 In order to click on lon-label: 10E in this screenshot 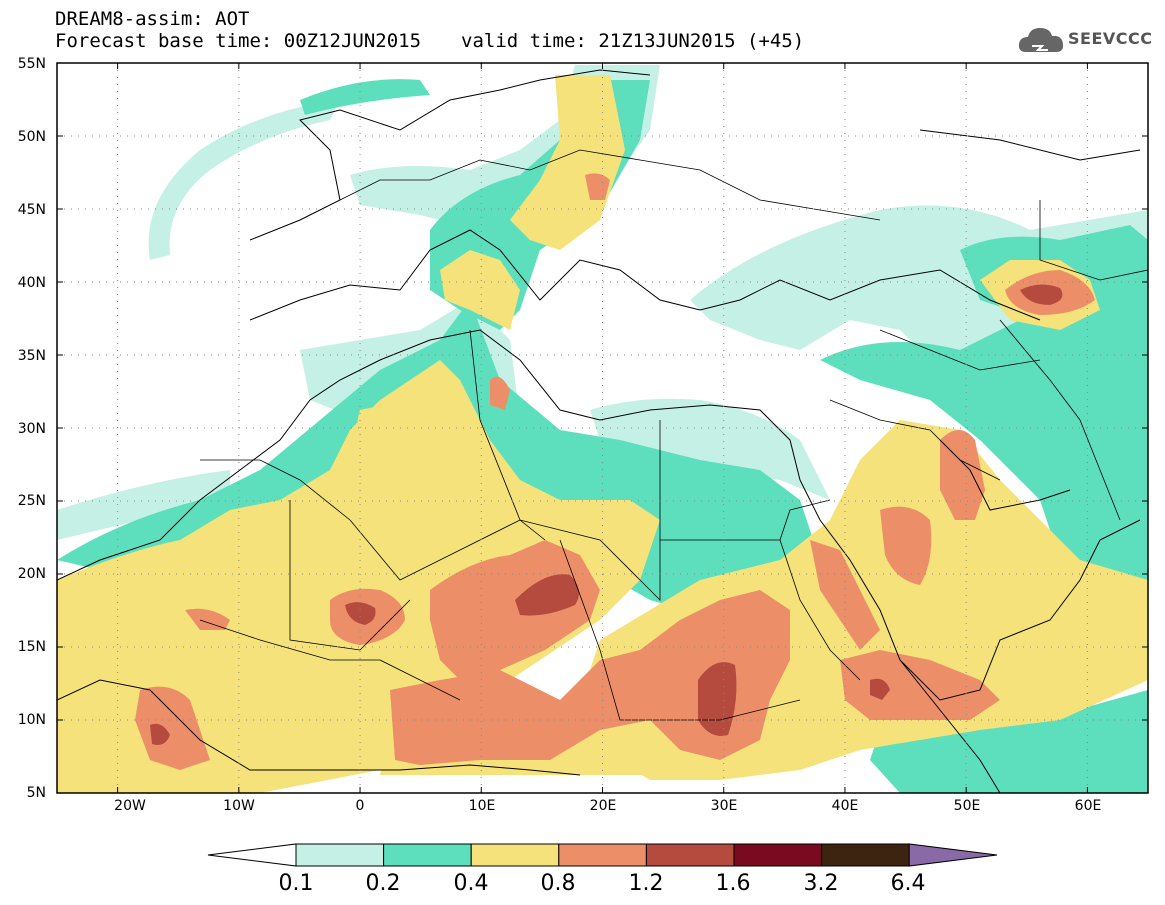, I will do `click(482, 806)`.